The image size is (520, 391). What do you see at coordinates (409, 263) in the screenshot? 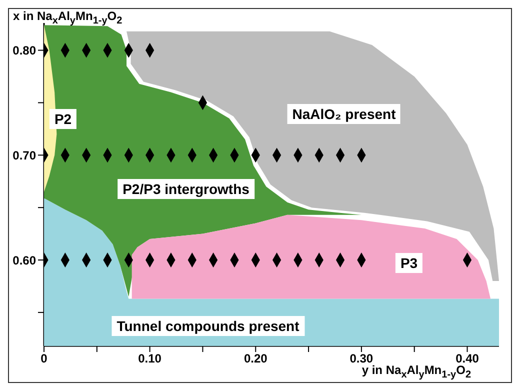
I see `annotation: P3` at bounding box center [409, 263].